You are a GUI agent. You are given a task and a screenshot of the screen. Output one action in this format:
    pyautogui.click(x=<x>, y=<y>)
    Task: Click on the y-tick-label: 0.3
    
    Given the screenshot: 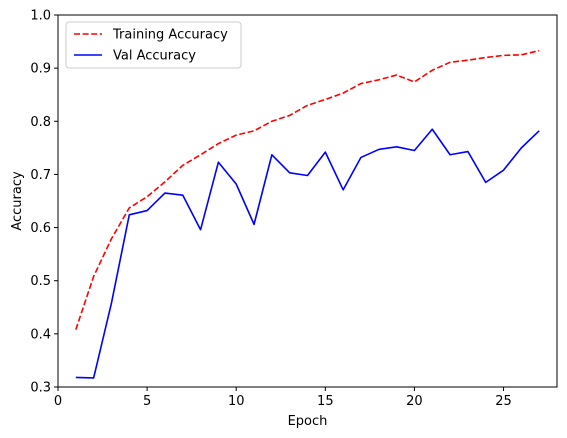 What is the action you would take?
    pyautogui.click(x=40, y=388)
    